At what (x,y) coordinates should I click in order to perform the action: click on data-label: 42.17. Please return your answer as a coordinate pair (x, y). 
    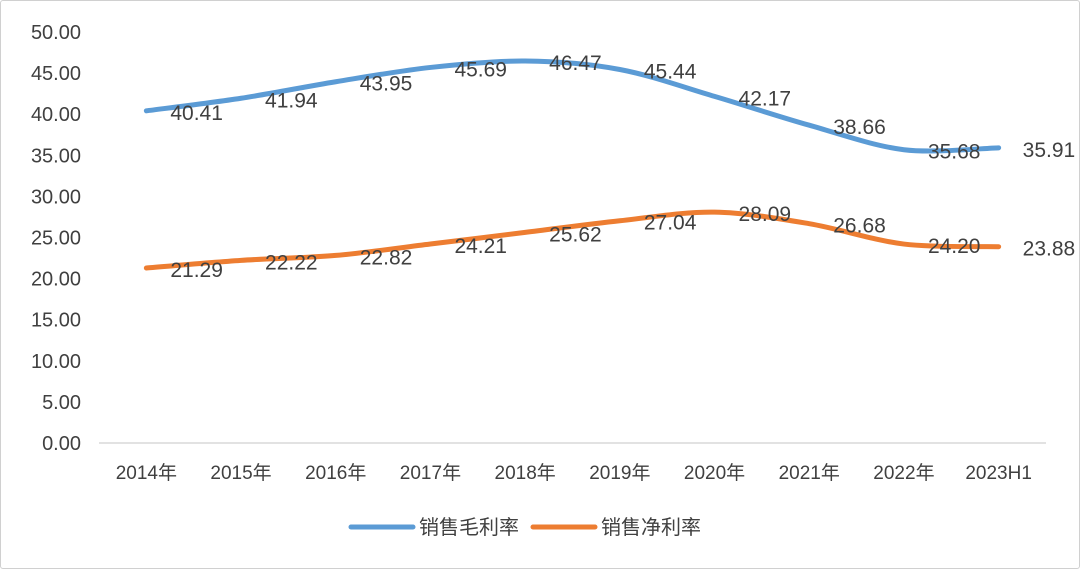
    Looking at the image, I should click on (765, 98).